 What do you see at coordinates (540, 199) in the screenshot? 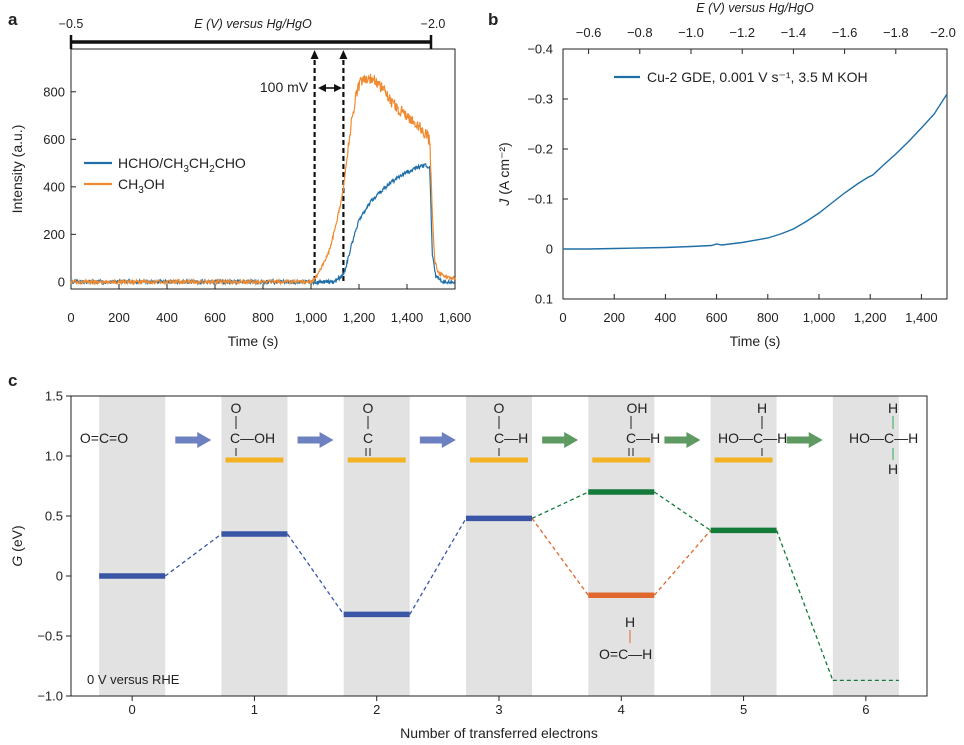
I see `b-ytick-label: −0.1` at bounding box center [540, 199].